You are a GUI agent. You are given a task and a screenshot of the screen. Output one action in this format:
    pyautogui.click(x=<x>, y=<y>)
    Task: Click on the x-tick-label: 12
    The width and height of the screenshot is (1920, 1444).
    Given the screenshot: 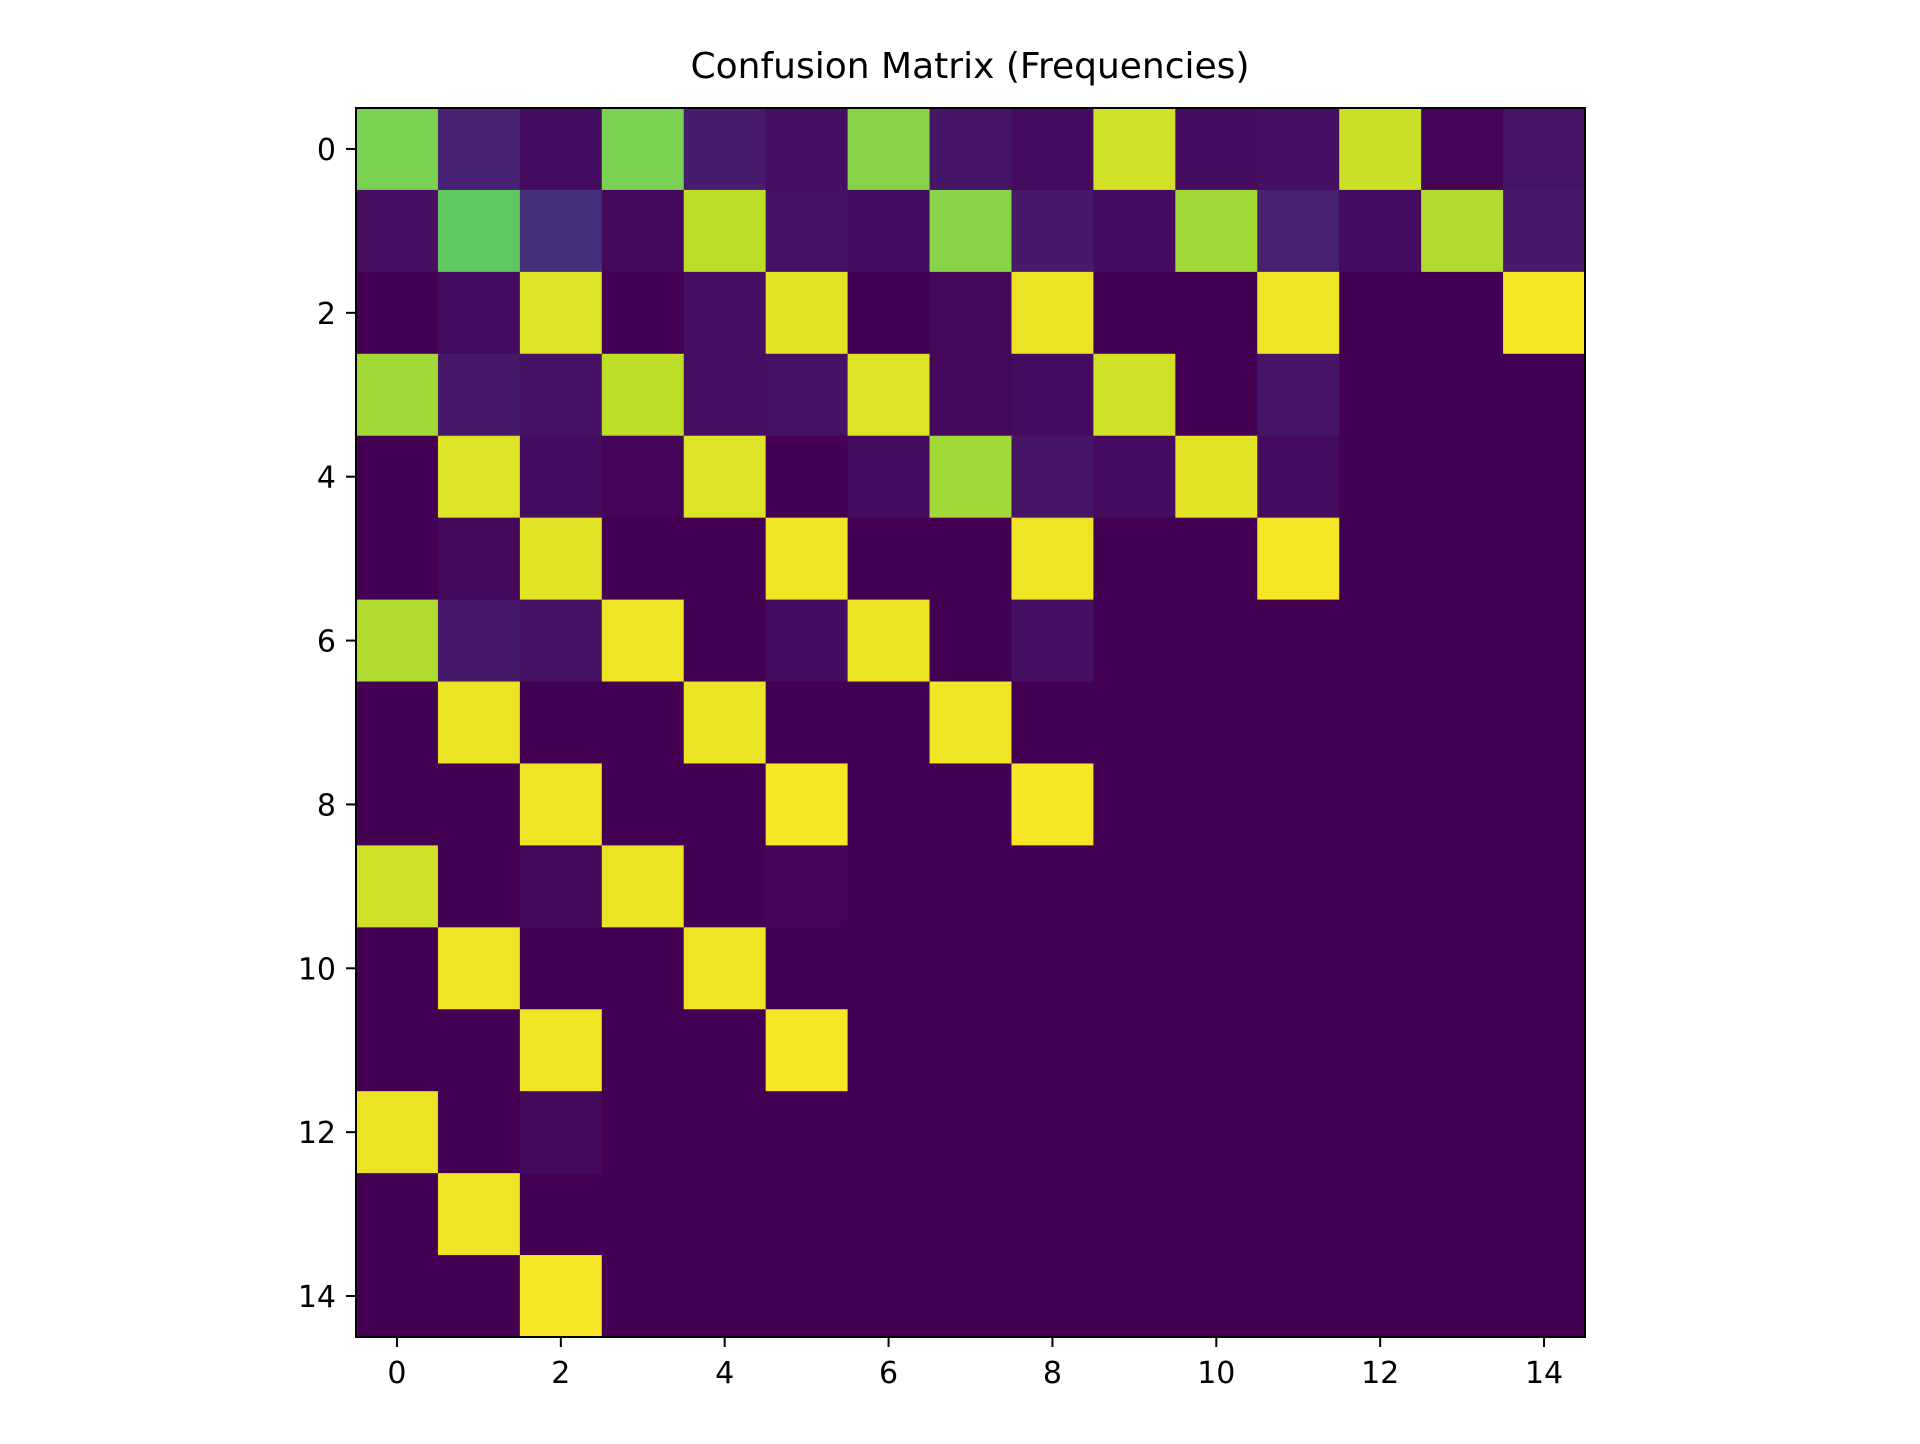 What is the action you would take?
    pyautogui.click(x=1380, y=1373)
    